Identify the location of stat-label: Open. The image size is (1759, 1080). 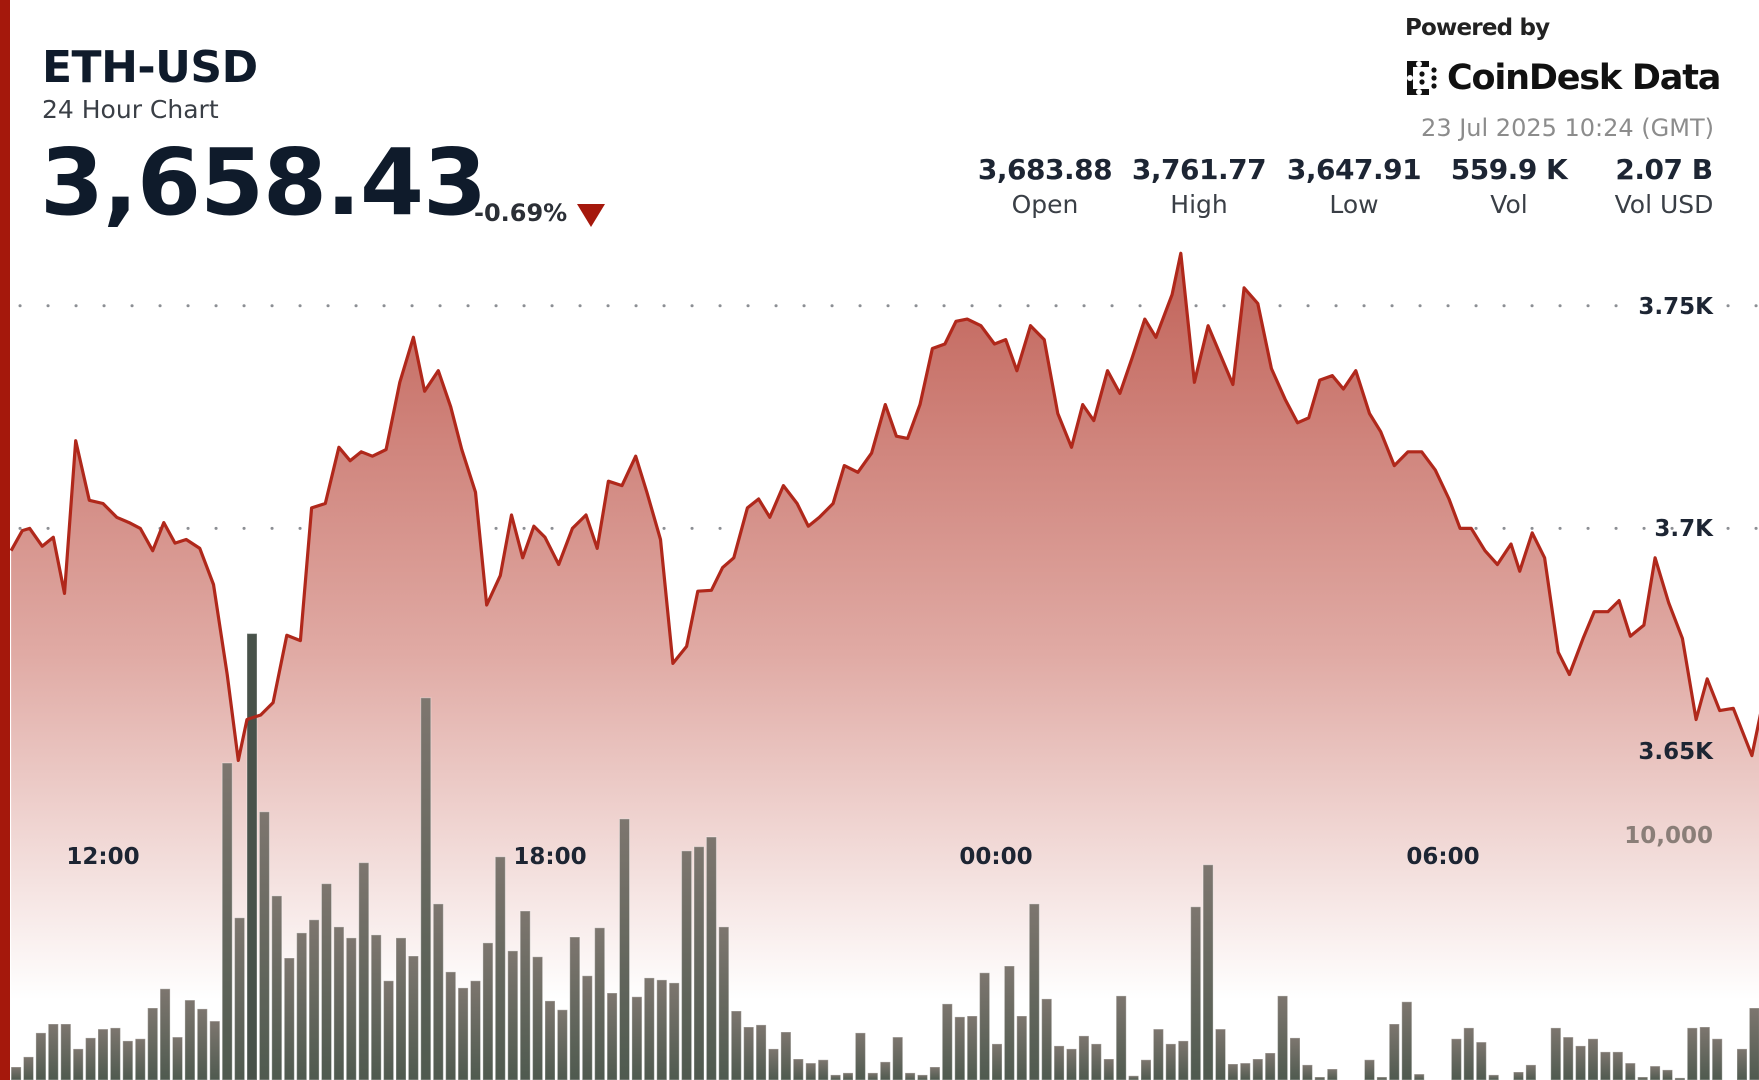
(1045, 204).